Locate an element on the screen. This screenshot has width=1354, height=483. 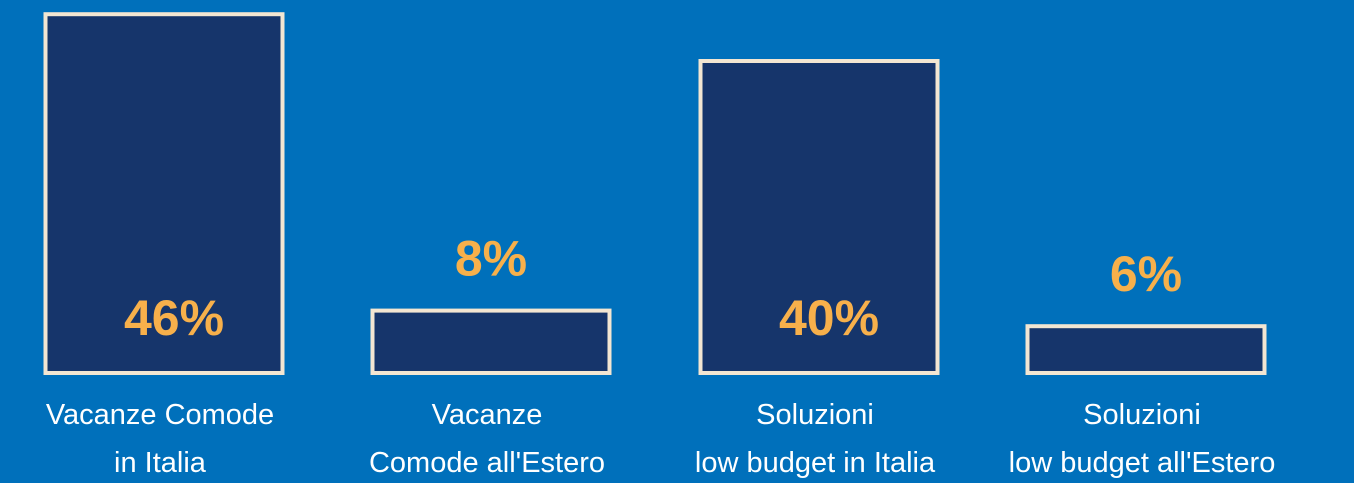
category-label: low budget all'Estero is located at coordinates (1142, 463).